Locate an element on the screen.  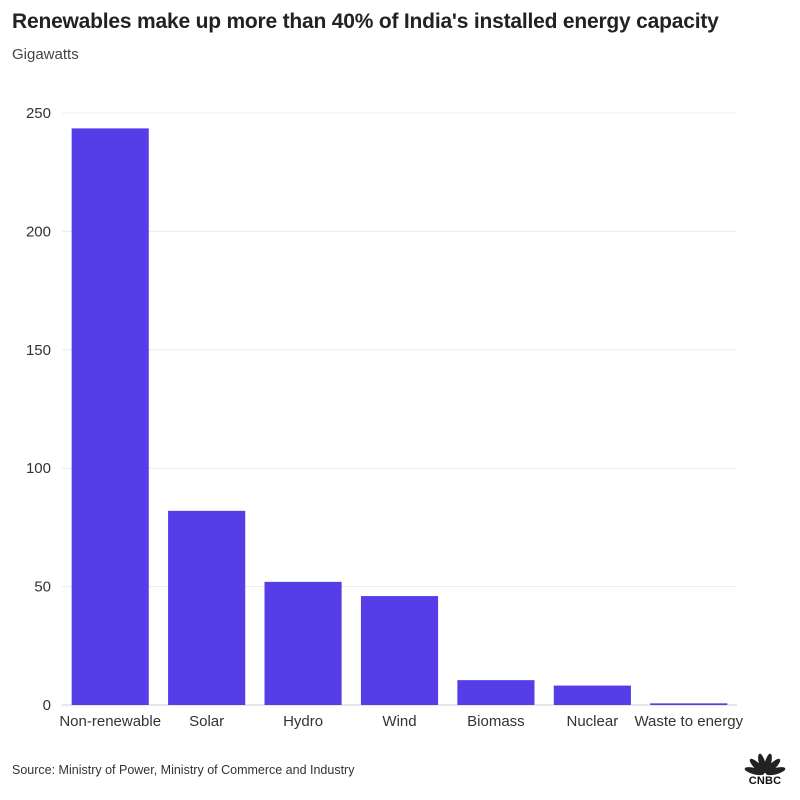
chart-subtitle: Gigawatts is located at coordinates (45, 54).